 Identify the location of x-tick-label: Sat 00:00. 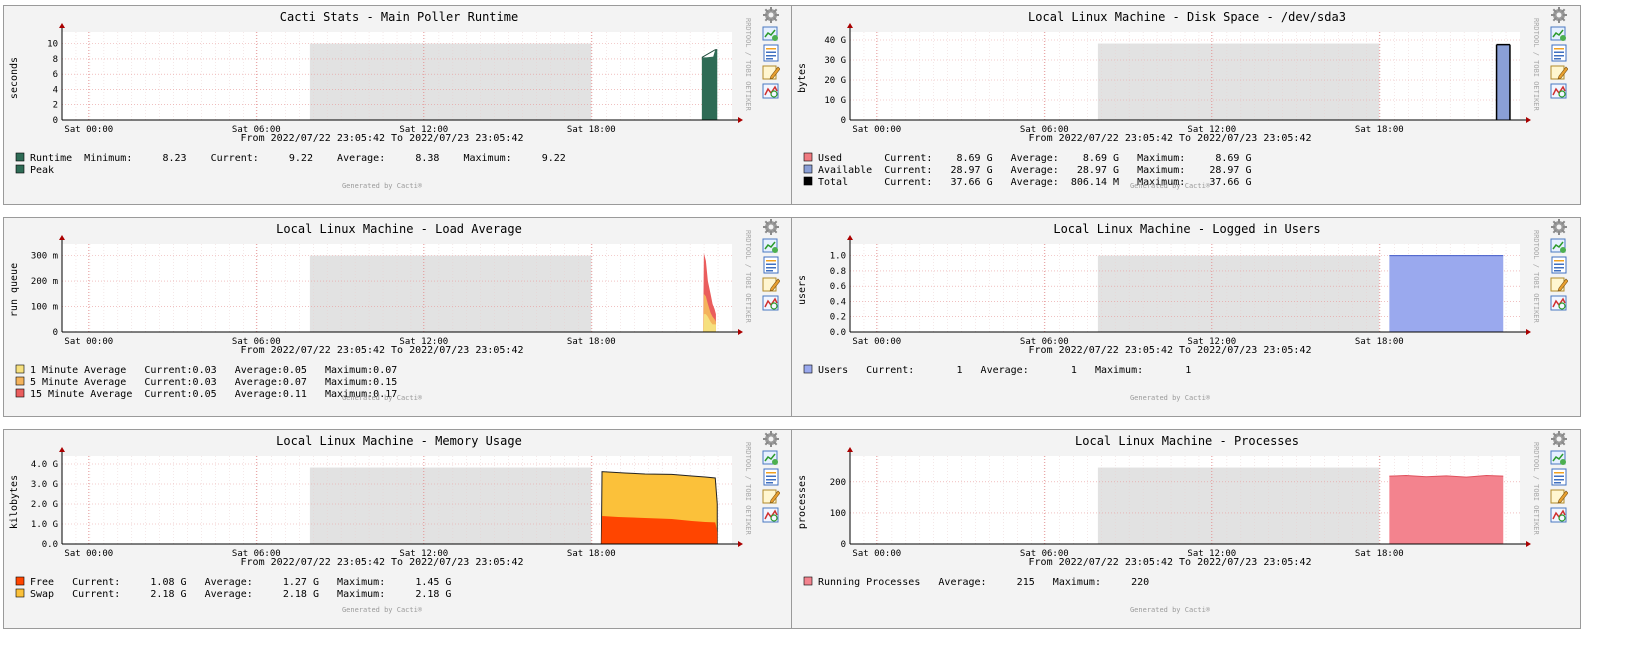
(876, 554).